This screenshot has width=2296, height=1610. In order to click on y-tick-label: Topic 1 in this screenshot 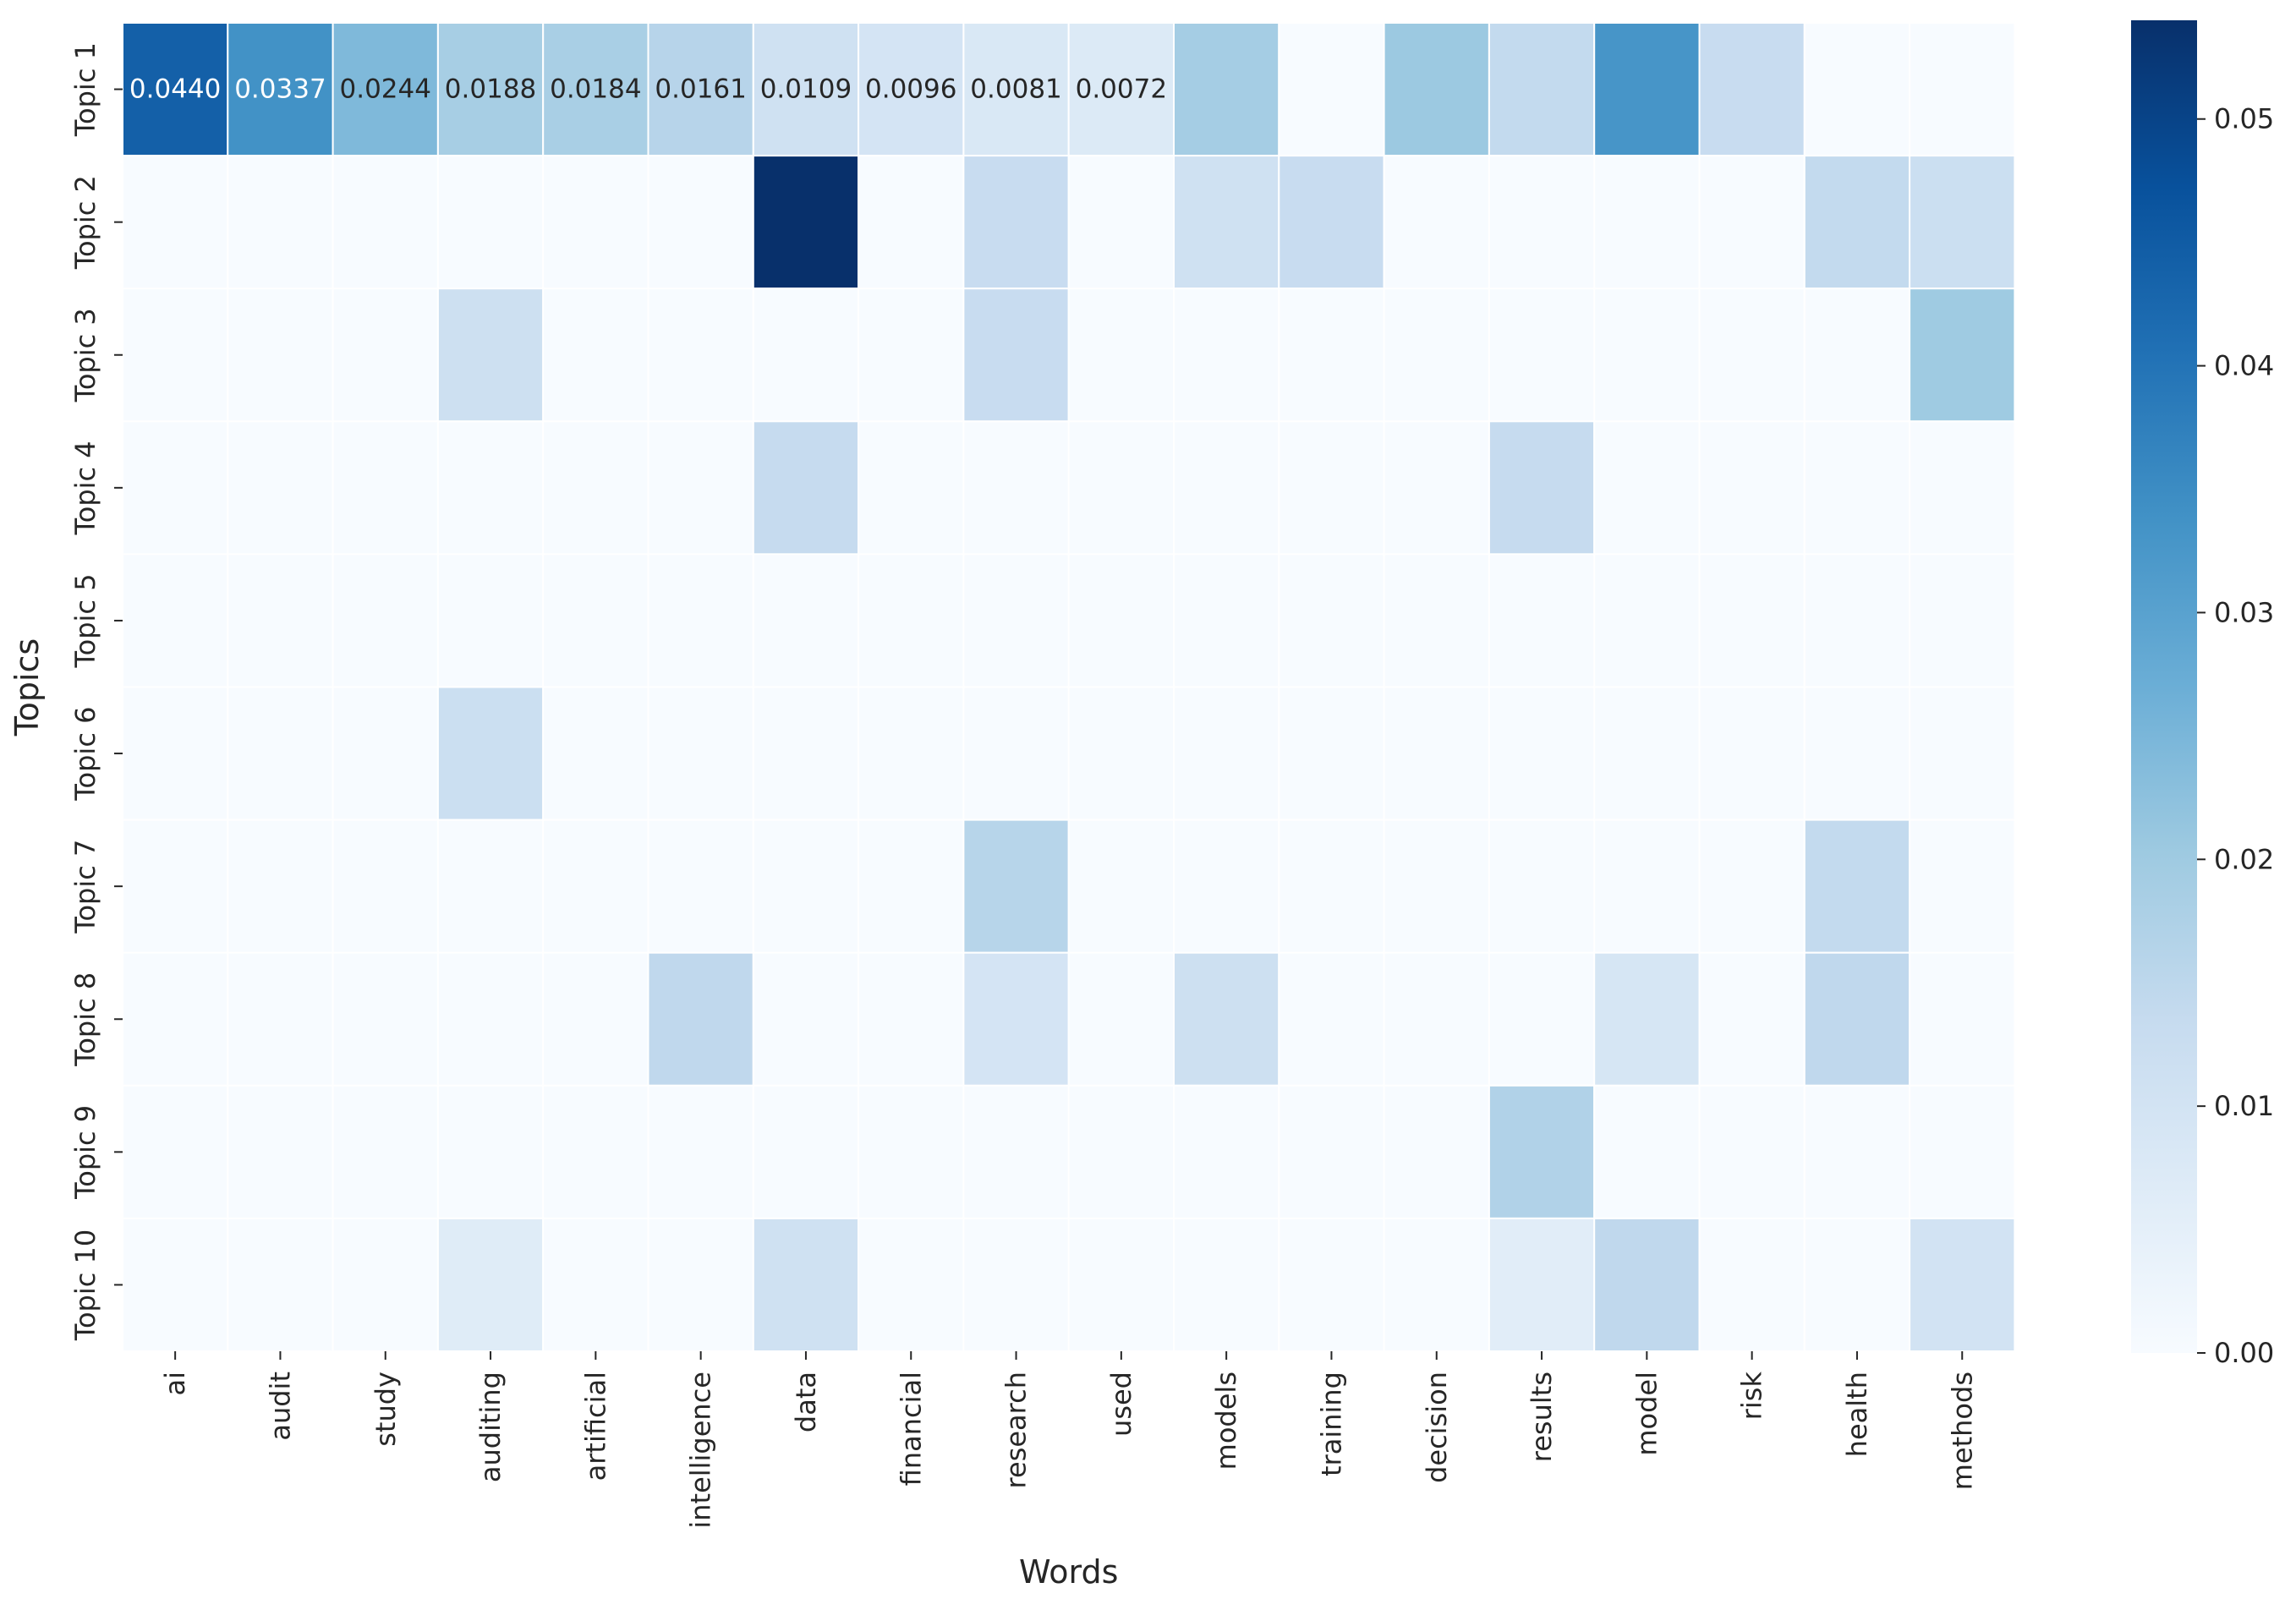, I will do `click(85, 89)`.